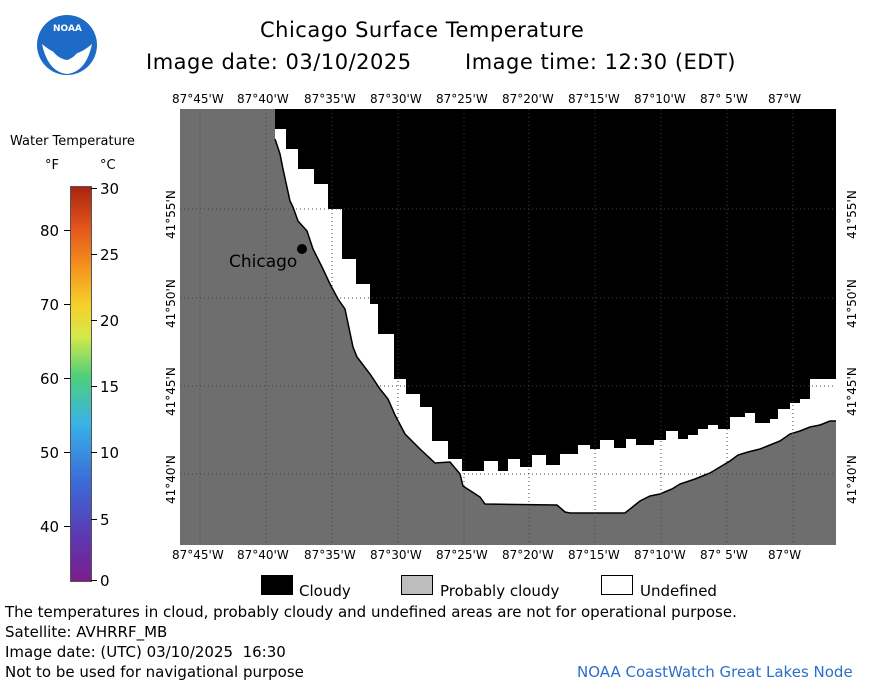  I want to click on fahrenheit-tick: 60, so click(50, 379).